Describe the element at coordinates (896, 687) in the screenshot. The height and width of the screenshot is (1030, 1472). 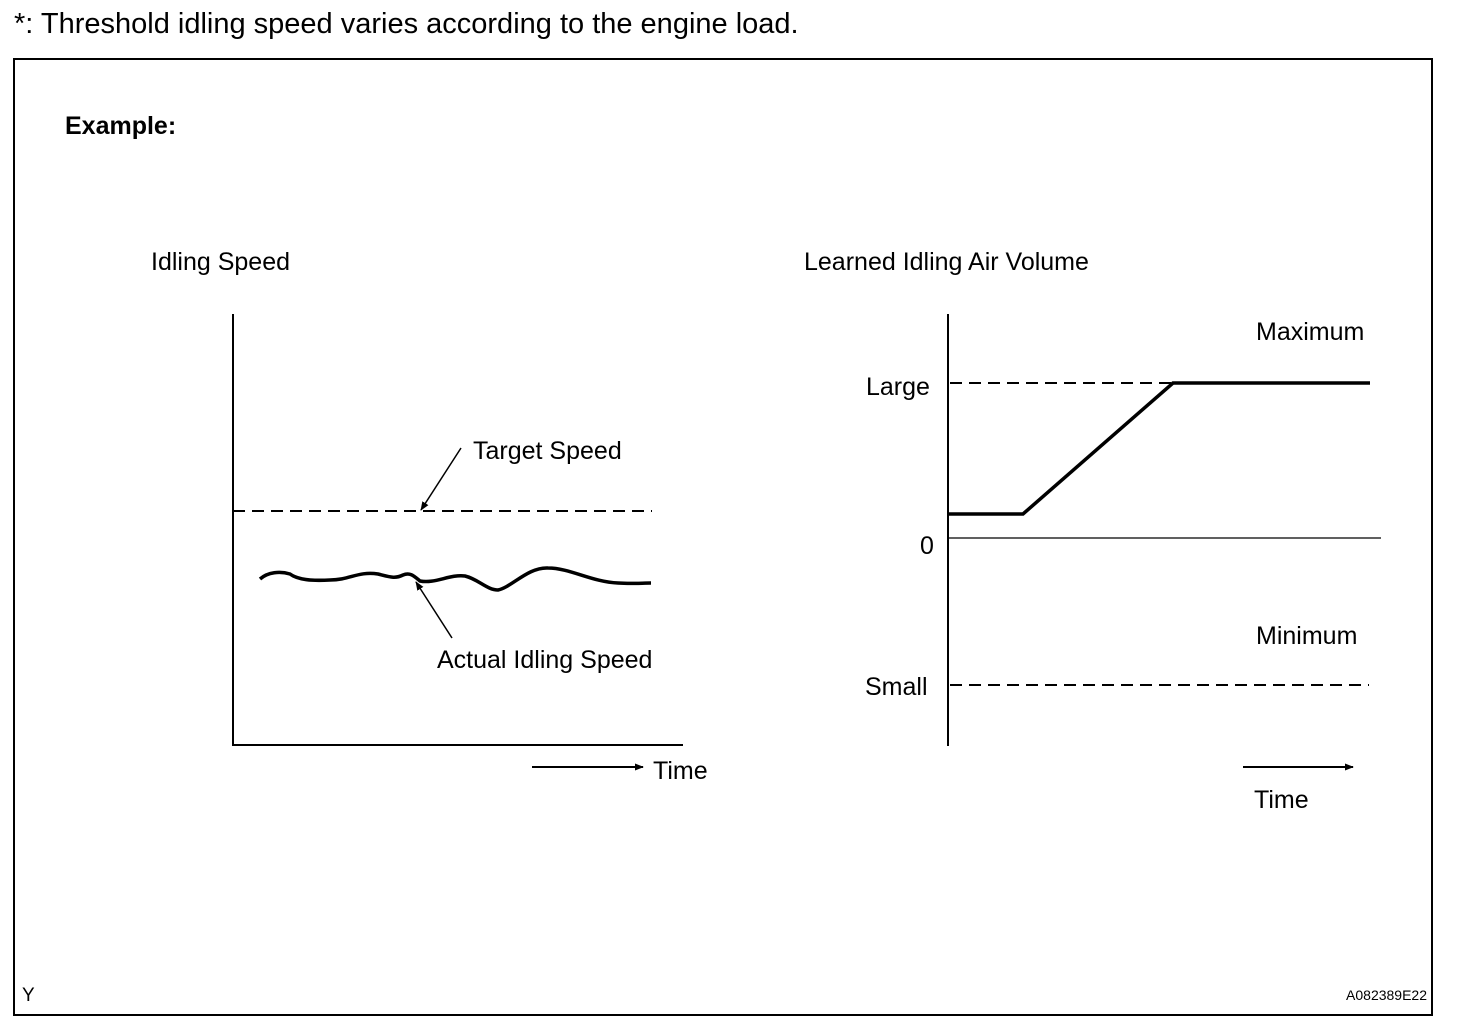
I see `small-label: Small` at that location.